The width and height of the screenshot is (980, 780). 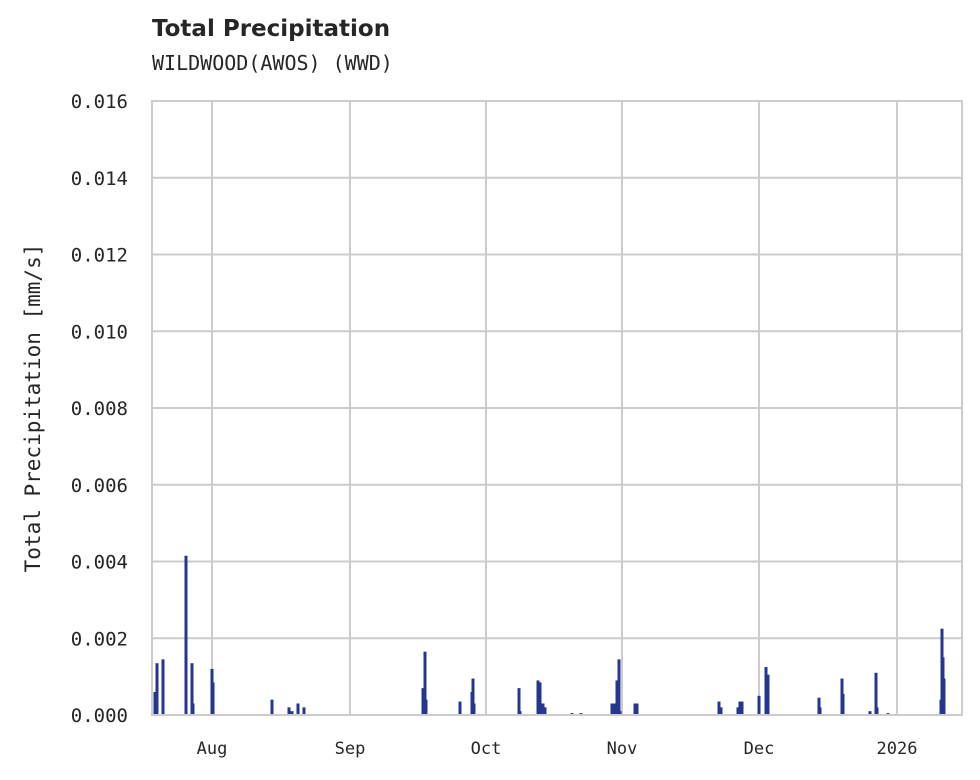 I want to click on x-tick-label: Sep, so click(x=350, y=749).